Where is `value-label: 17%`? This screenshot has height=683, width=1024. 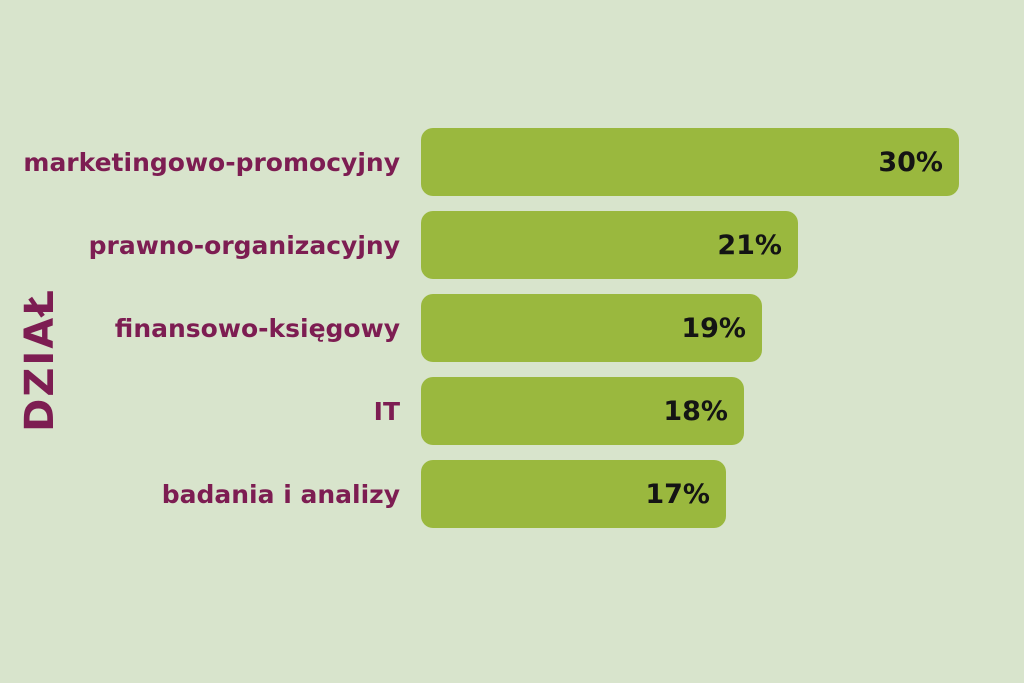 value-label: 17% is located at coordinates (677, 494).